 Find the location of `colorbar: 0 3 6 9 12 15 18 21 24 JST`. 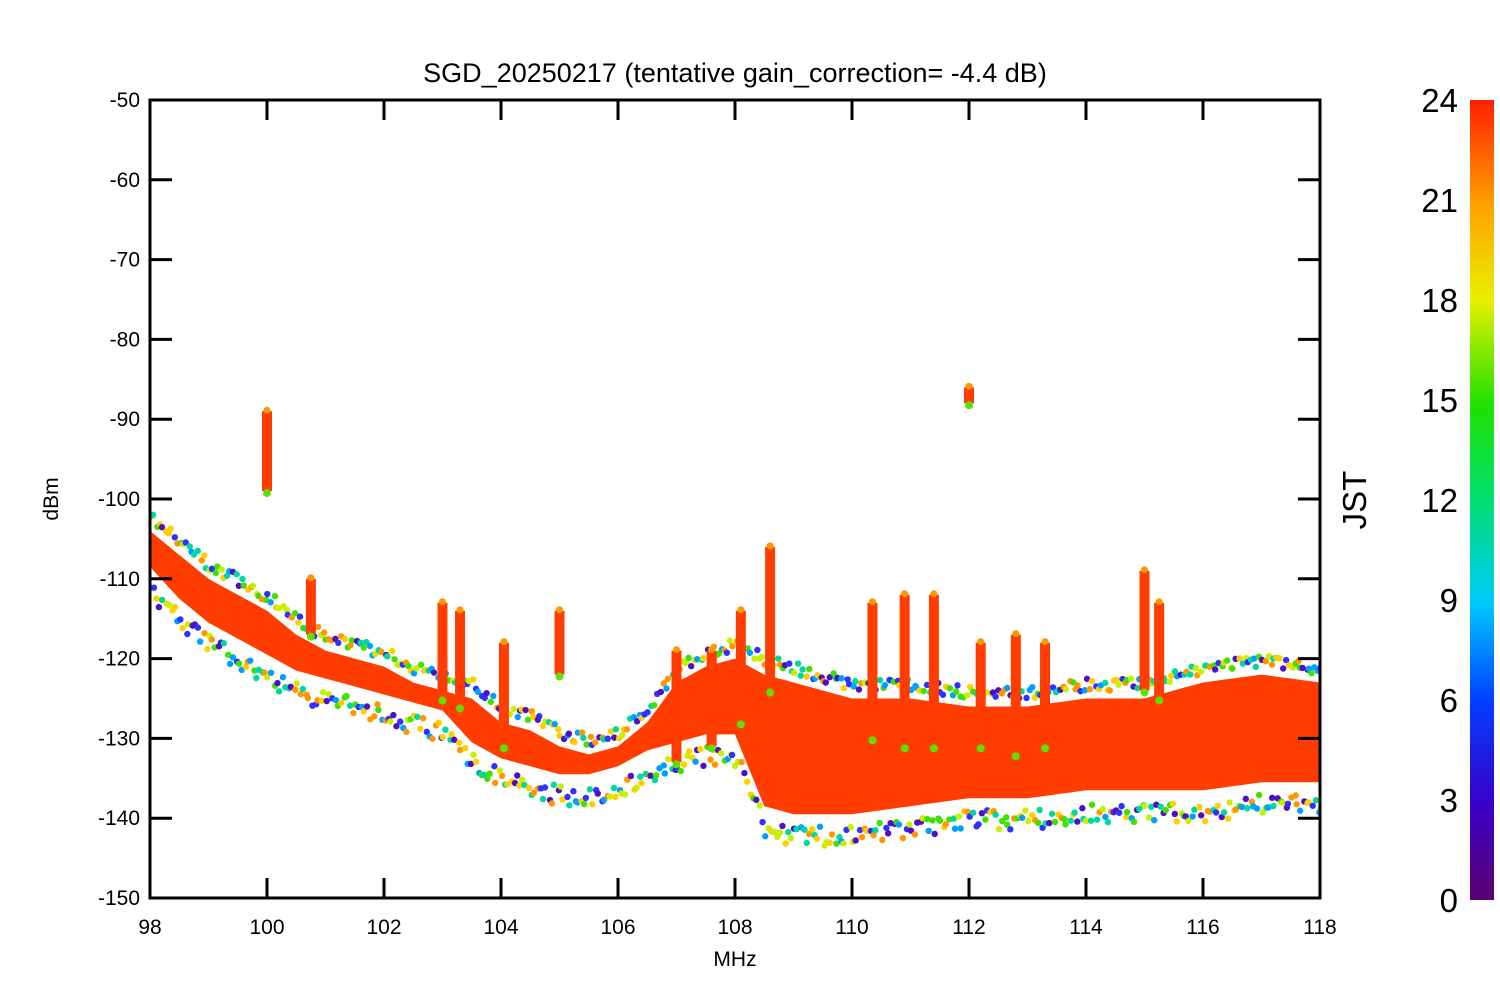

colorbar: 0 3 6 9 12 15 18 21 24 JST is located at coordinates (1415, 500).